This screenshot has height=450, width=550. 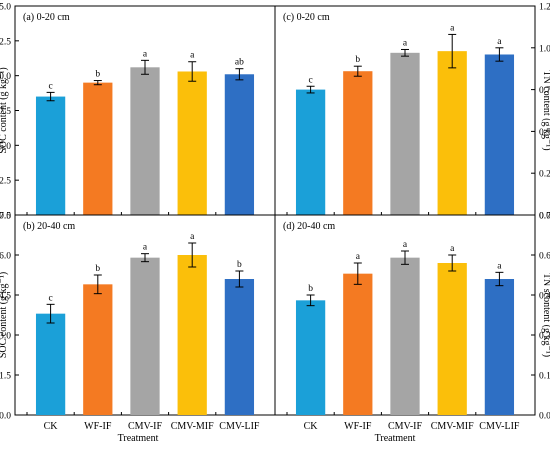 What do you see at coordinates (544, 297) in the screenshot?
I see `y-tick-label: 0.45` at bounding box center [544, 297].